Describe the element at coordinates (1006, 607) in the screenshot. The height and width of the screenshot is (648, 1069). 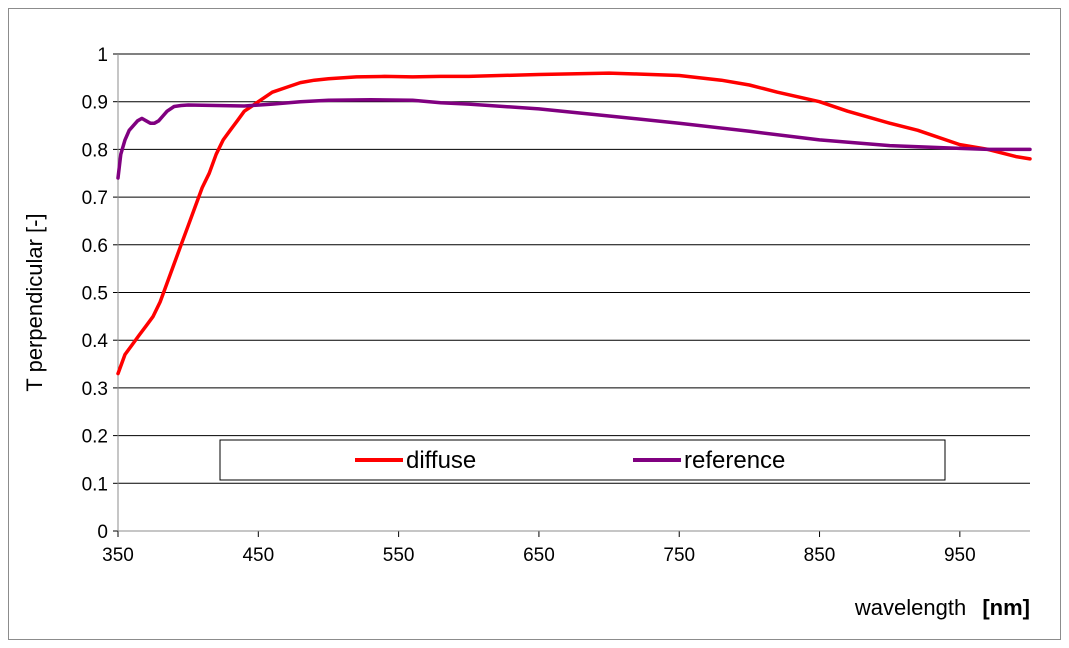
I see `x-axis-title-unit: [nm]` at that location.